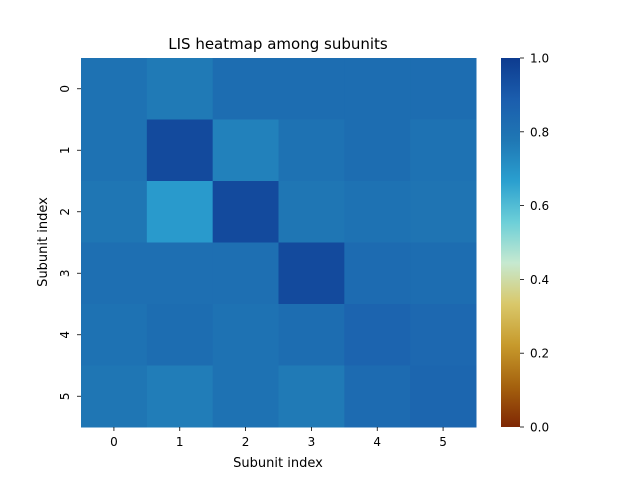 The width and height of the screenshot is (640, 480). Describe the element at coordinates (65, 273) in the screenshot. I see `y-tick-label: 3` at that location.